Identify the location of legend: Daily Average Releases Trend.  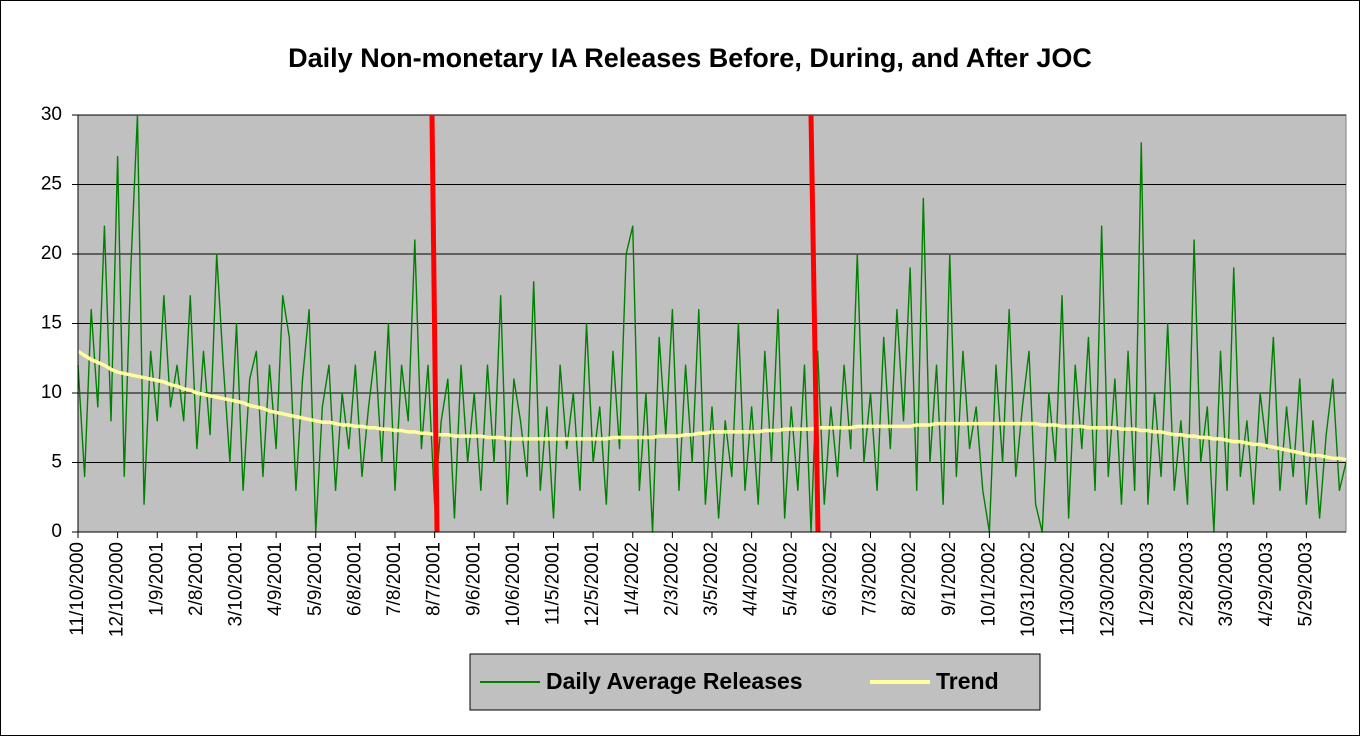
(755, 682).